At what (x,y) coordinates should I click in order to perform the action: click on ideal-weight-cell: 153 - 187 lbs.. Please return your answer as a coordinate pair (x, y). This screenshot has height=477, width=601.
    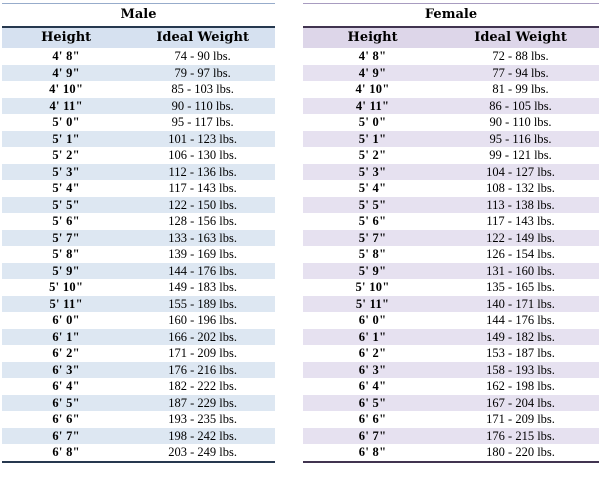
    Looking at the image, I should click on (520, 353).